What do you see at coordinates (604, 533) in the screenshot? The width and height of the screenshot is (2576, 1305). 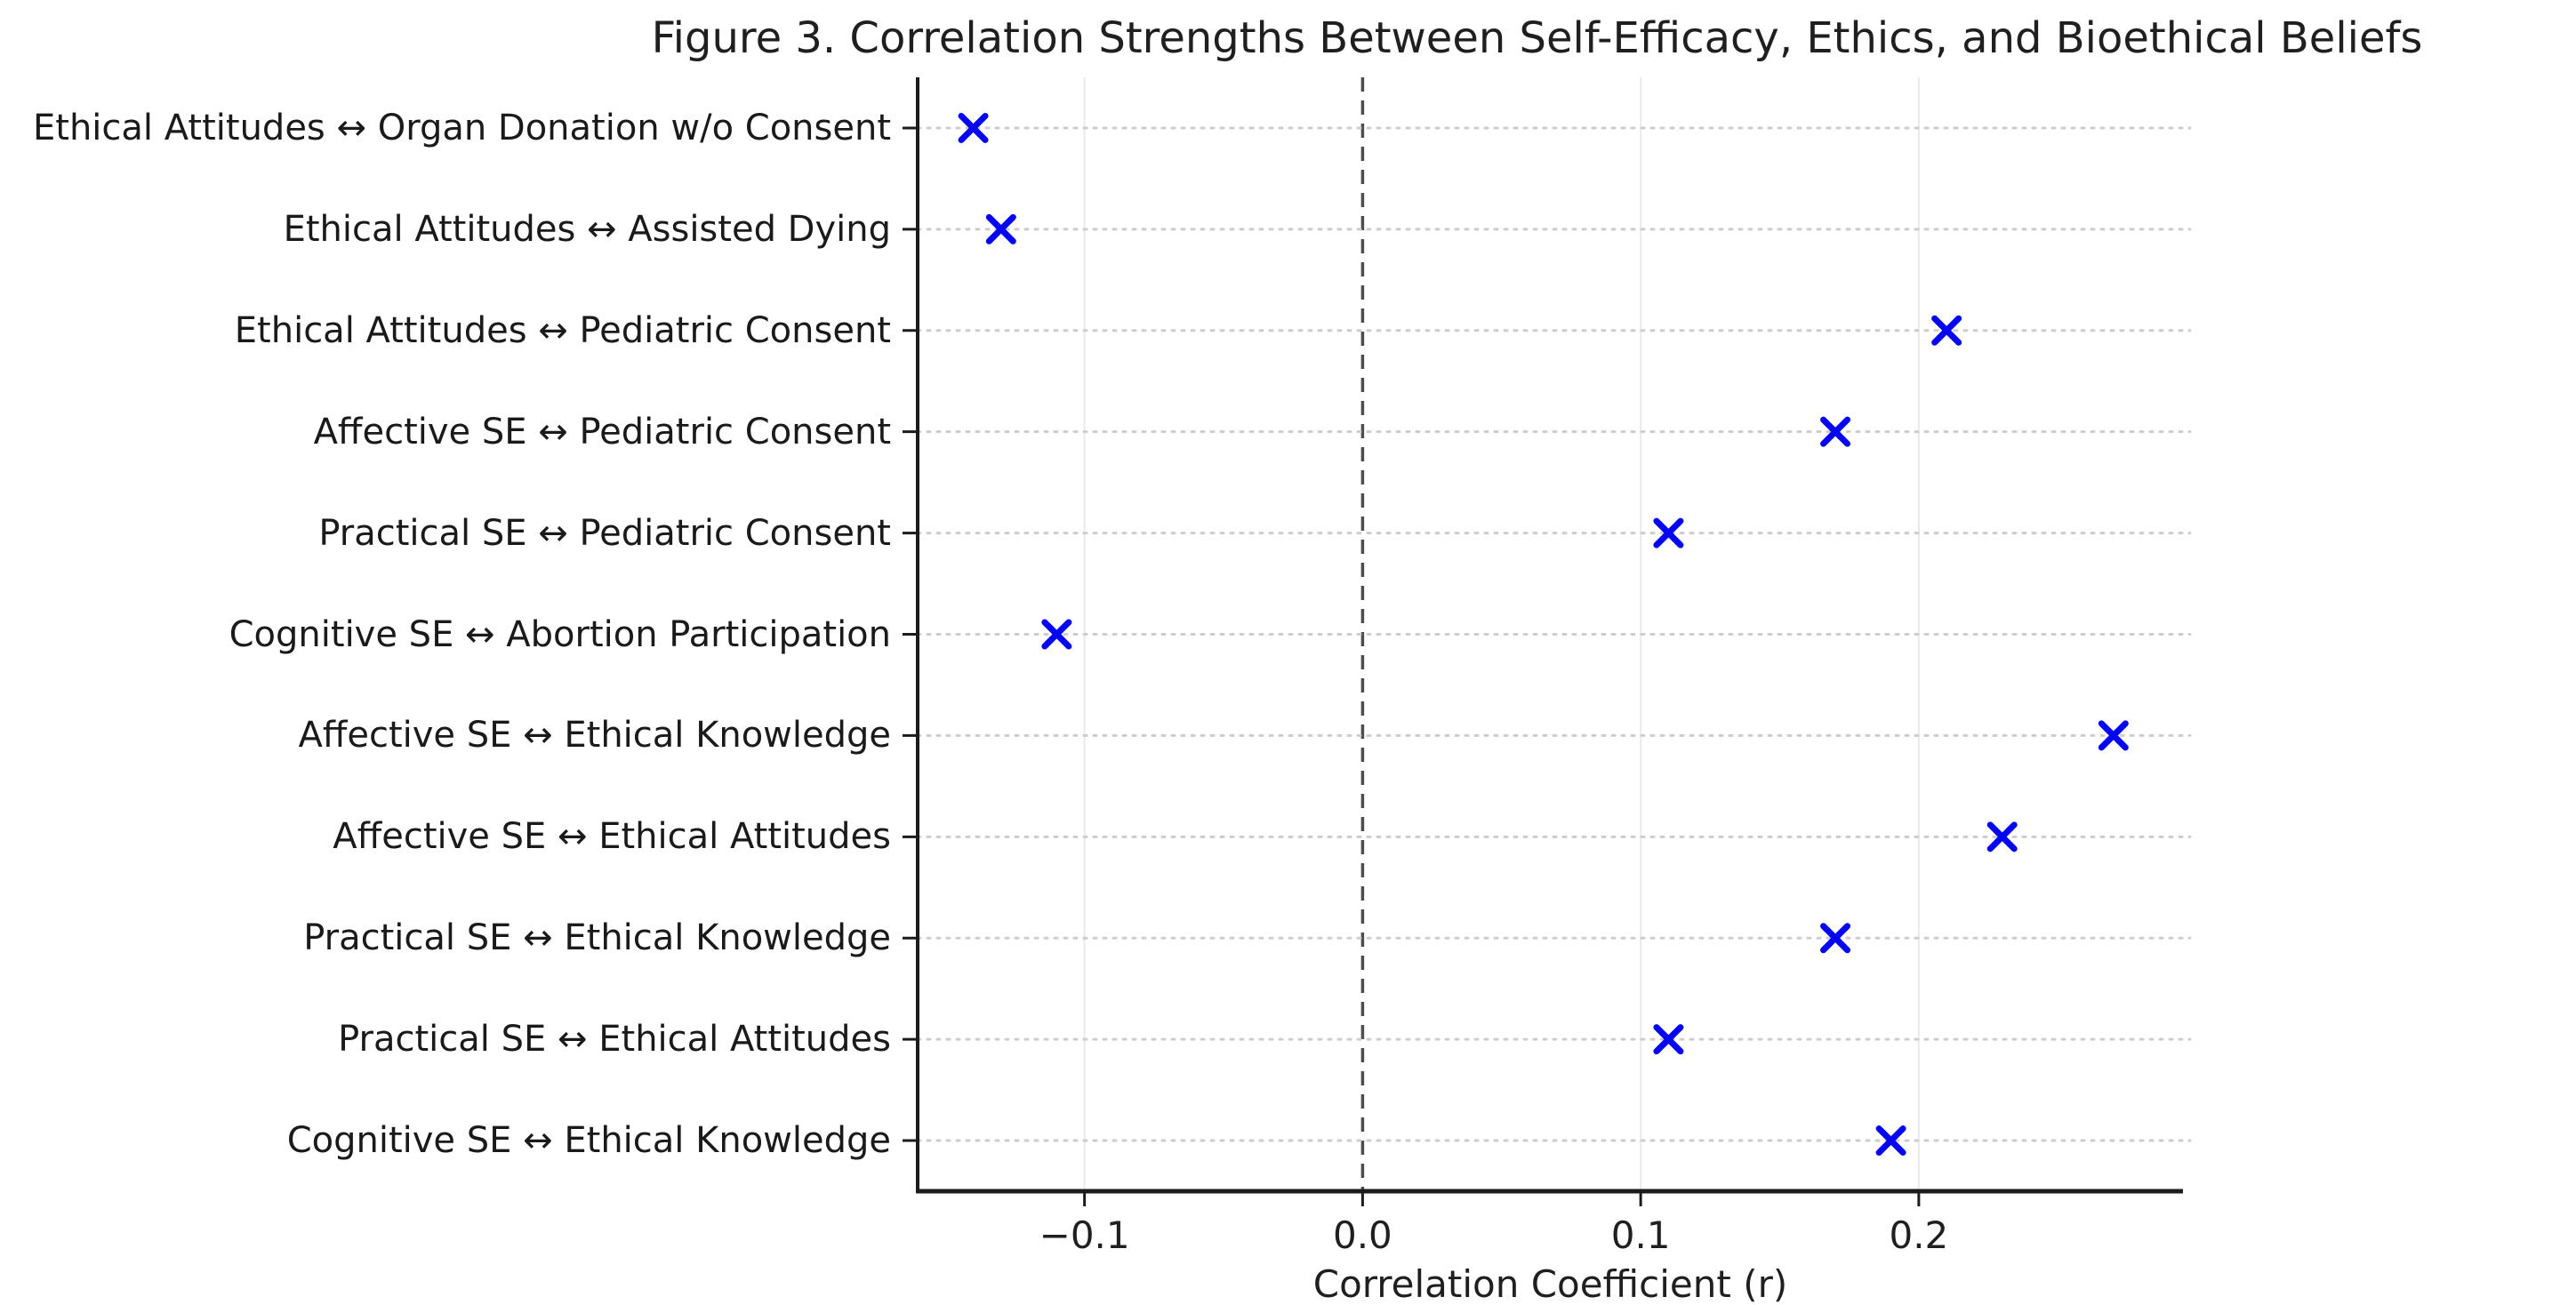 I see `y-tick-label: Practical SE ↔ Pediatric Consent` at bounding box center [604, 533].